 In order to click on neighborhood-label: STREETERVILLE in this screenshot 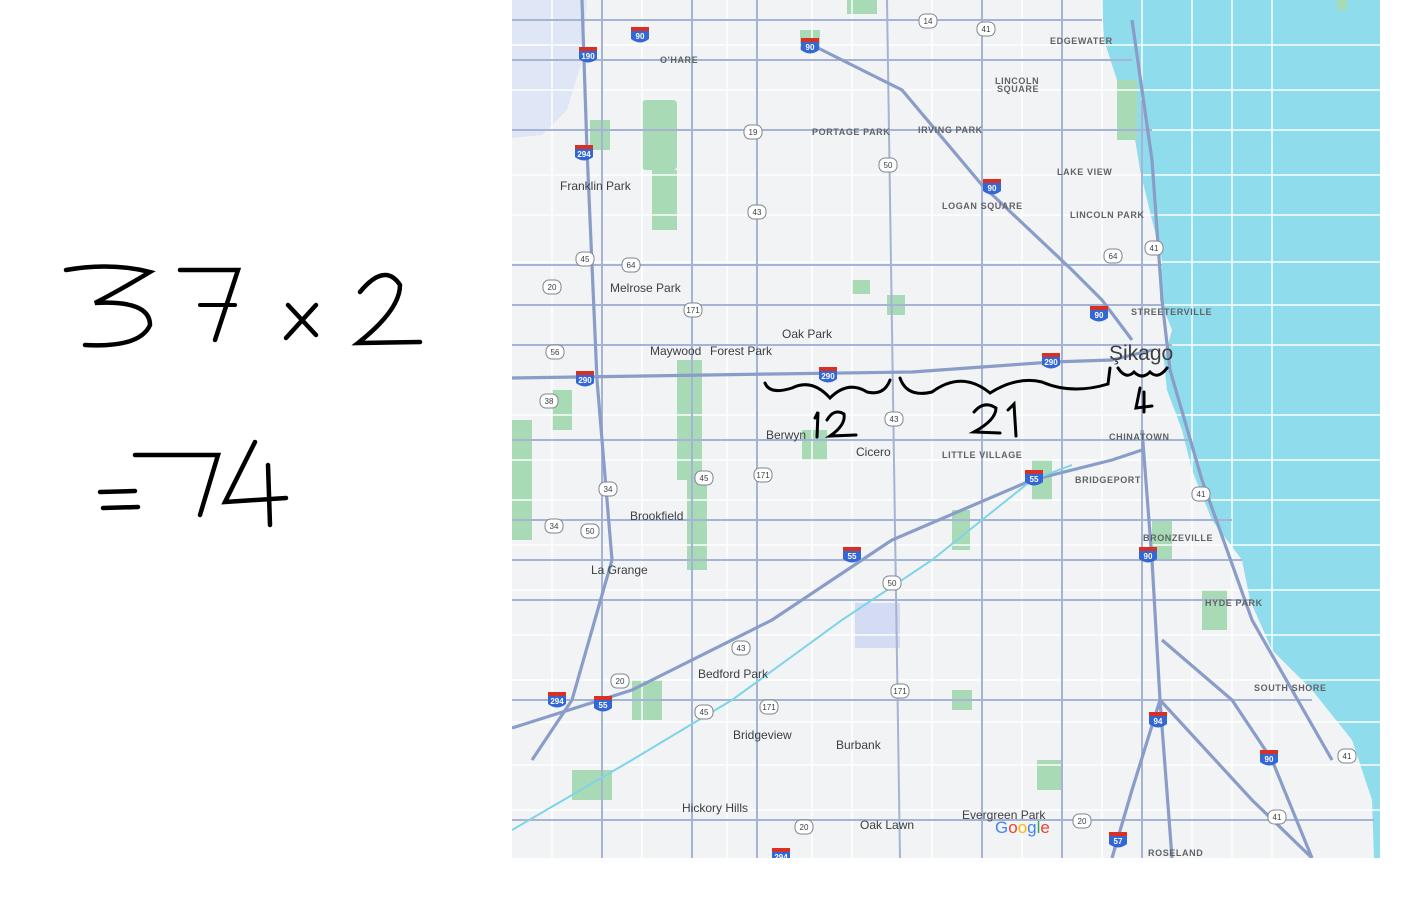, I will do `click(1171, 312)`.